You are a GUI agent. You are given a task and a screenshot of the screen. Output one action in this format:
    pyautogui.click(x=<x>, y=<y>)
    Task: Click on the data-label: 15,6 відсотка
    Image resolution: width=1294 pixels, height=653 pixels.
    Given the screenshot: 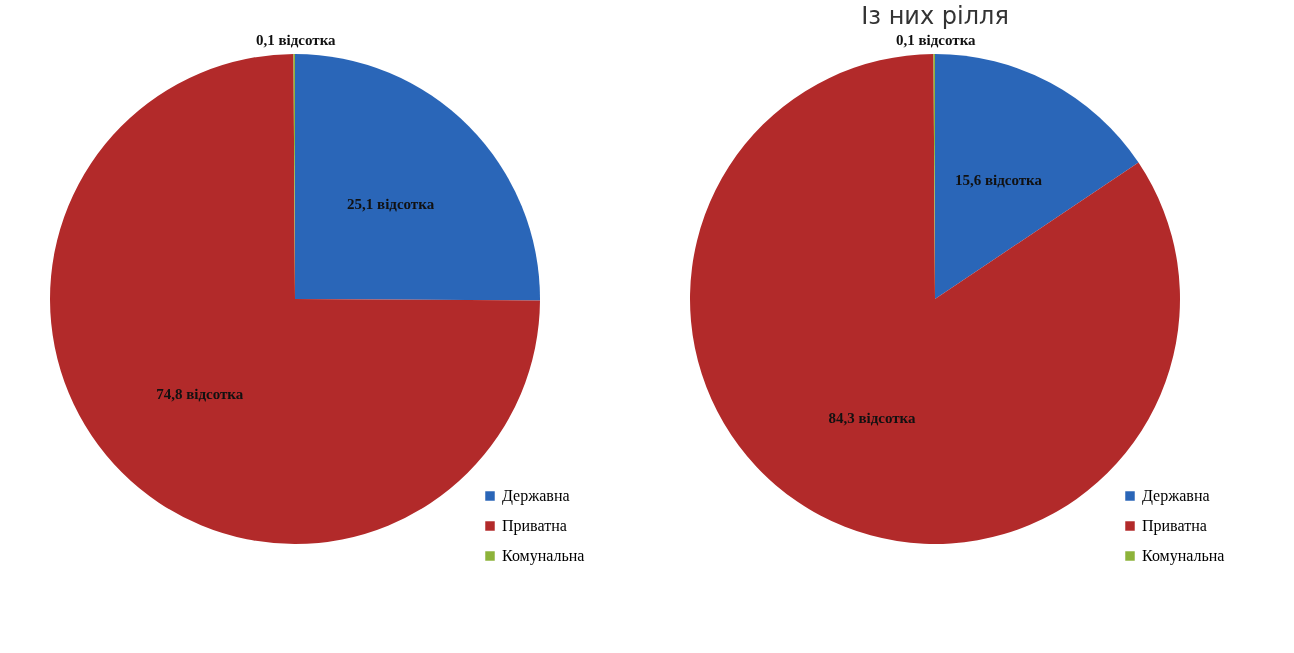 What is the action you would take?
    pyautogui.click(x=998, y=180)
    